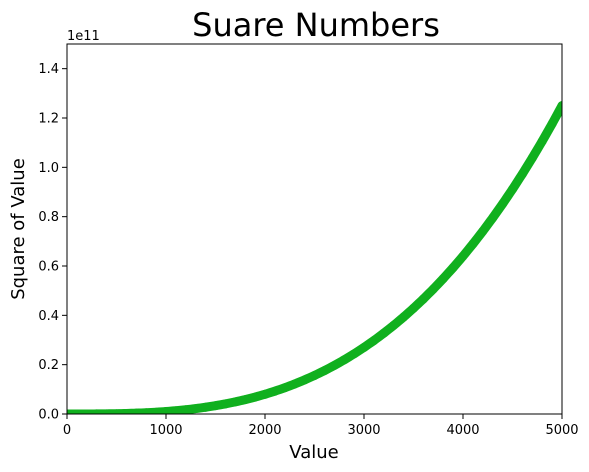 The width and height of the screenshot is (589, 472). I want to click on x-tick-label: 5000, so click(561, 430).